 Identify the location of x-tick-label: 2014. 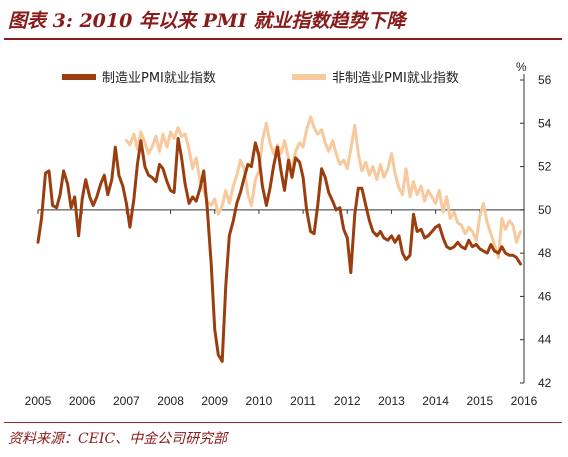
(435, 401).